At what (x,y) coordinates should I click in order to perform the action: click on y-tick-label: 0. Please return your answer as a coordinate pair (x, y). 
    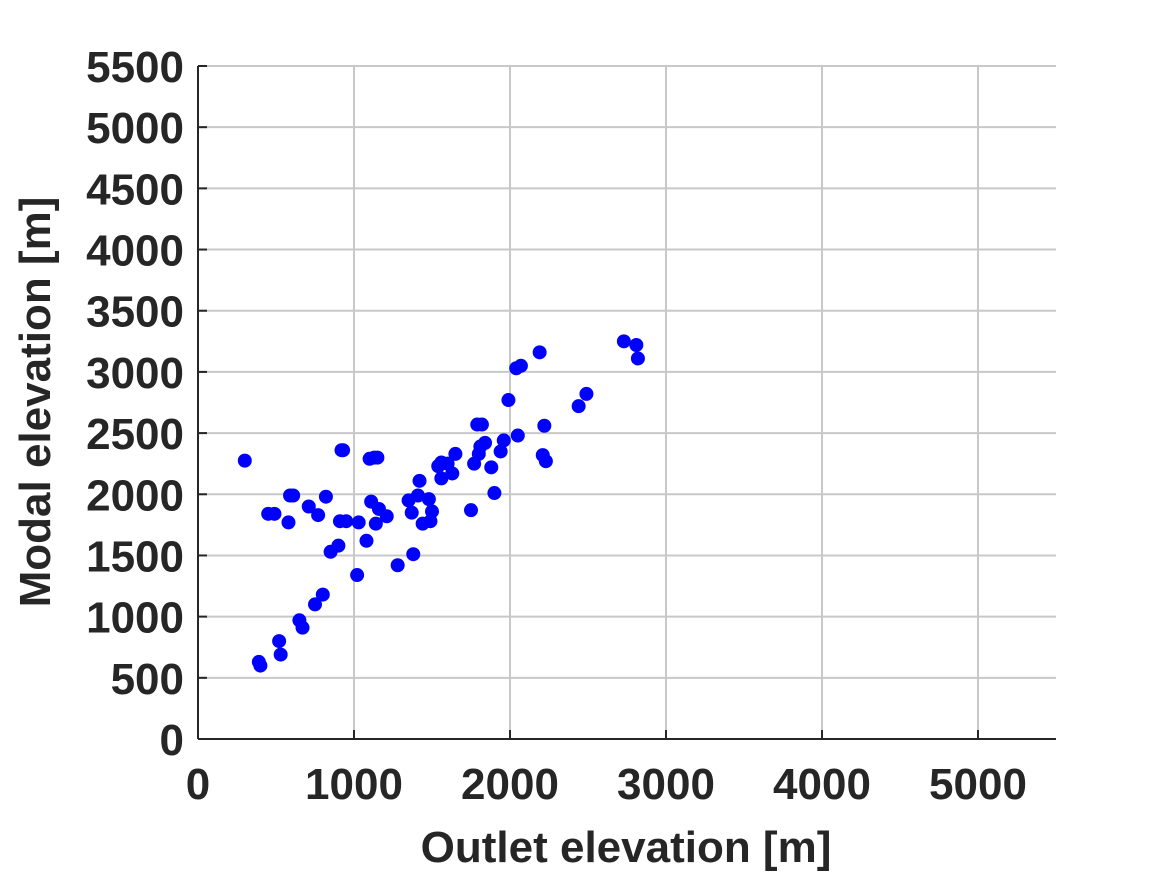
    Looking at the image, I should click on (172, 740).